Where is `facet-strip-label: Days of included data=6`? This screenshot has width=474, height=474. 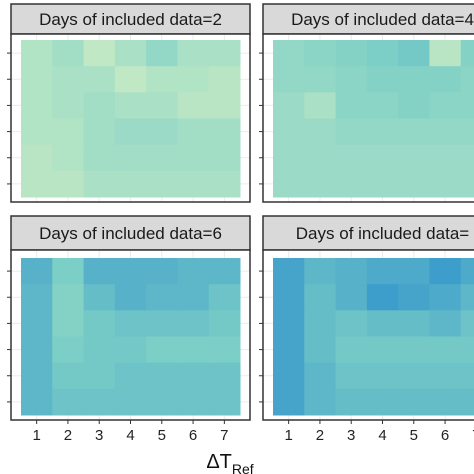 facet-strip-label: Days of included data=6 is located at coordinates (130, 233).